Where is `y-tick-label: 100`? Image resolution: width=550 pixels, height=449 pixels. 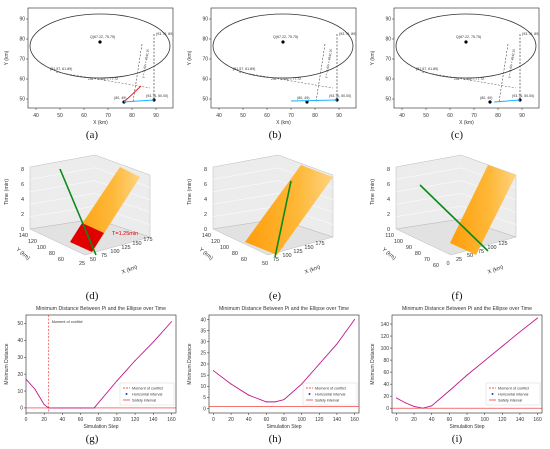
y-tick-label: 100 is located at coordinates (41, 248).